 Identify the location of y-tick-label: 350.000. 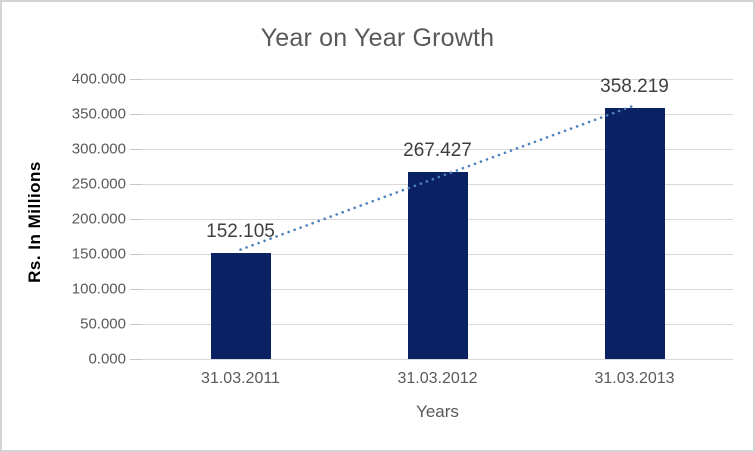
(98, 114).